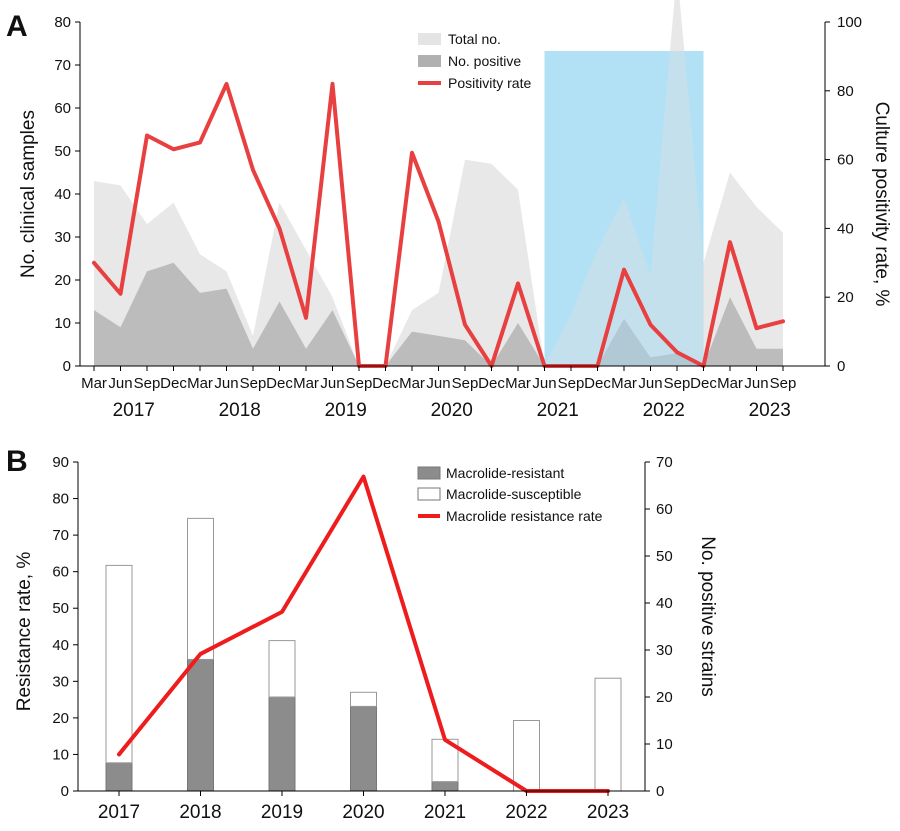 This screenshot has width=900, height=831. Describe the element at coordinates (17, 461) in the screenshot. I see `panel-b-letter: B` at that location.